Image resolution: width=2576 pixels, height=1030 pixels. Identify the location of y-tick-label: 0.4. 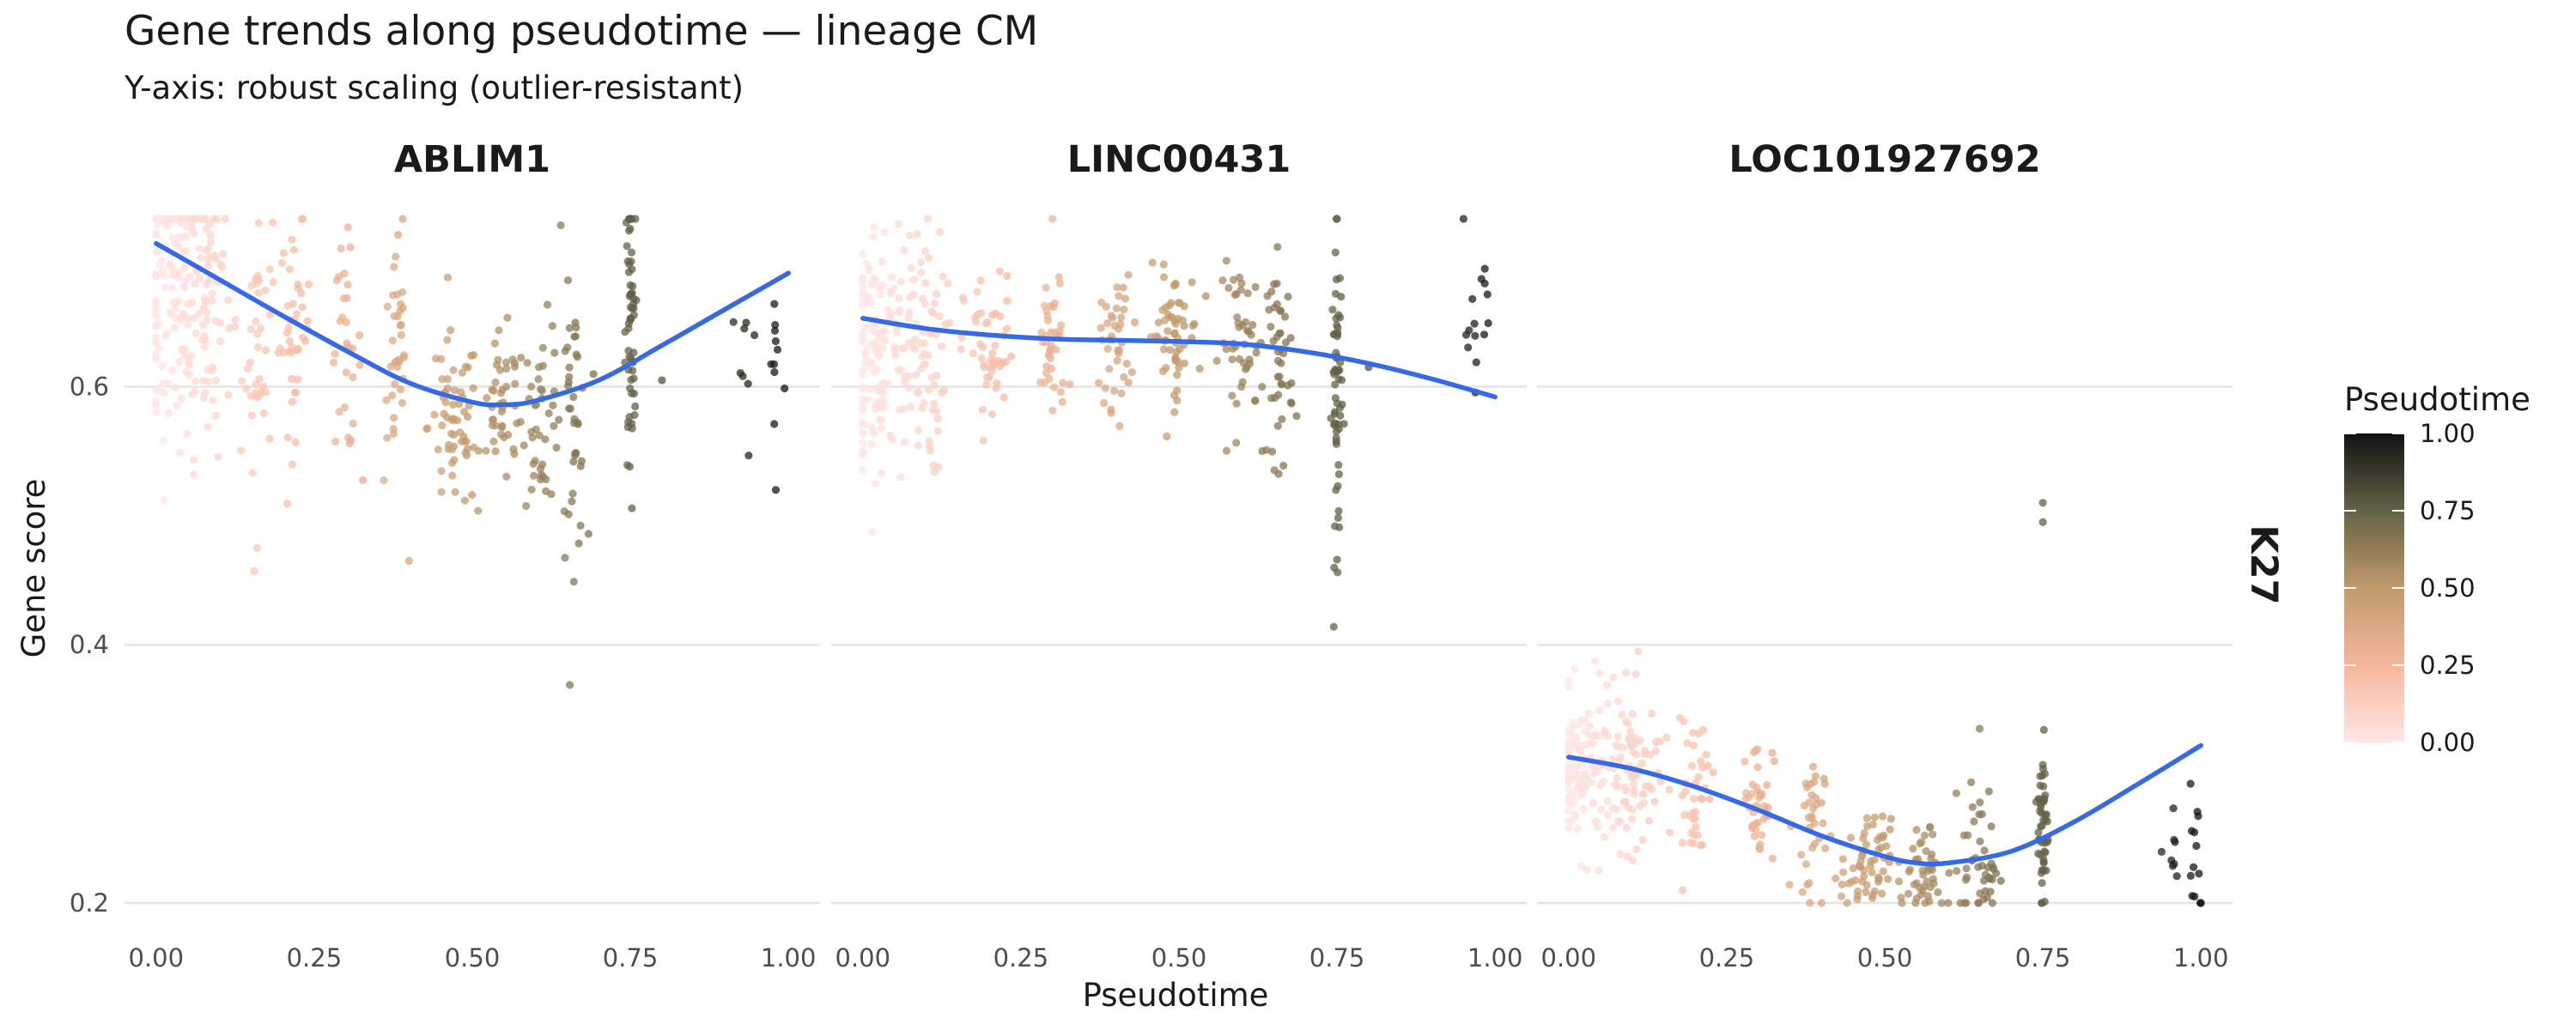
(90, 644).